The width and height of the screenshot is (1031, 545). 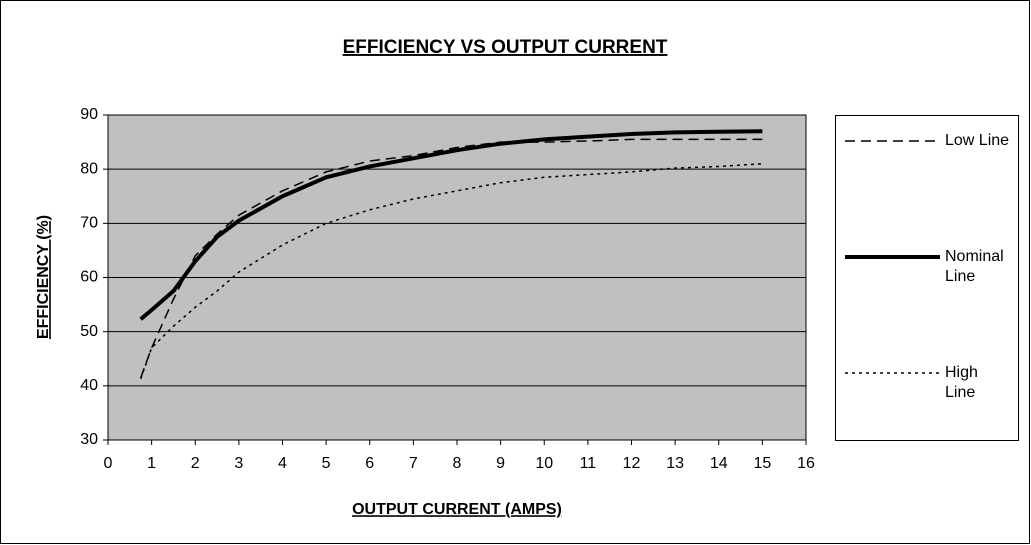 What do you see at coordinates (500, 463) in the screenshot?
I see `x-tick-label: 9` at bounding box center [500, 463].